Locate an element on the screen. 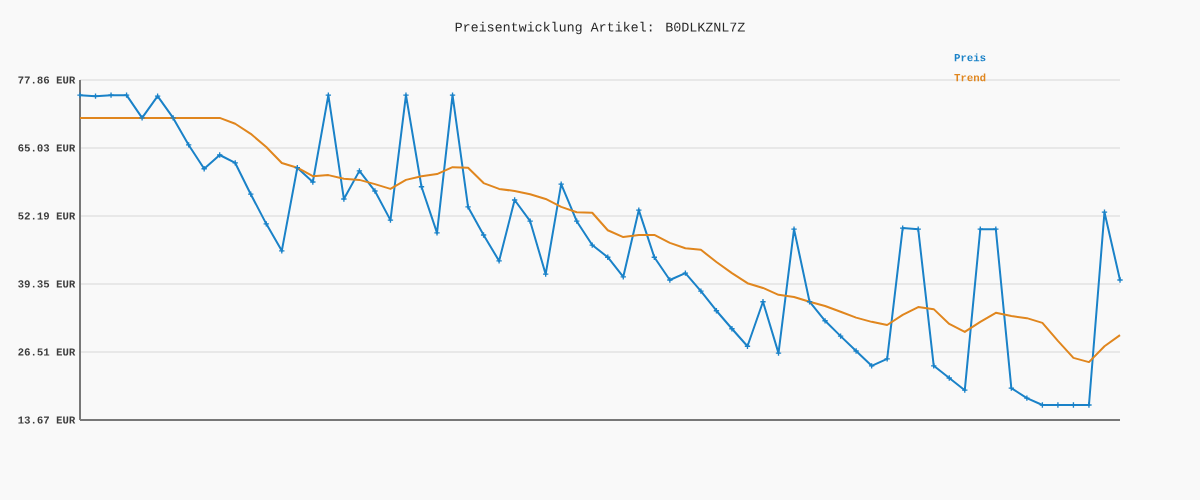 The height and width of the screenshot is (500, 1200). chart-title: Preisentwicklung Artikel: B0DLKZNL7Z is located at coordinates (600, 28).